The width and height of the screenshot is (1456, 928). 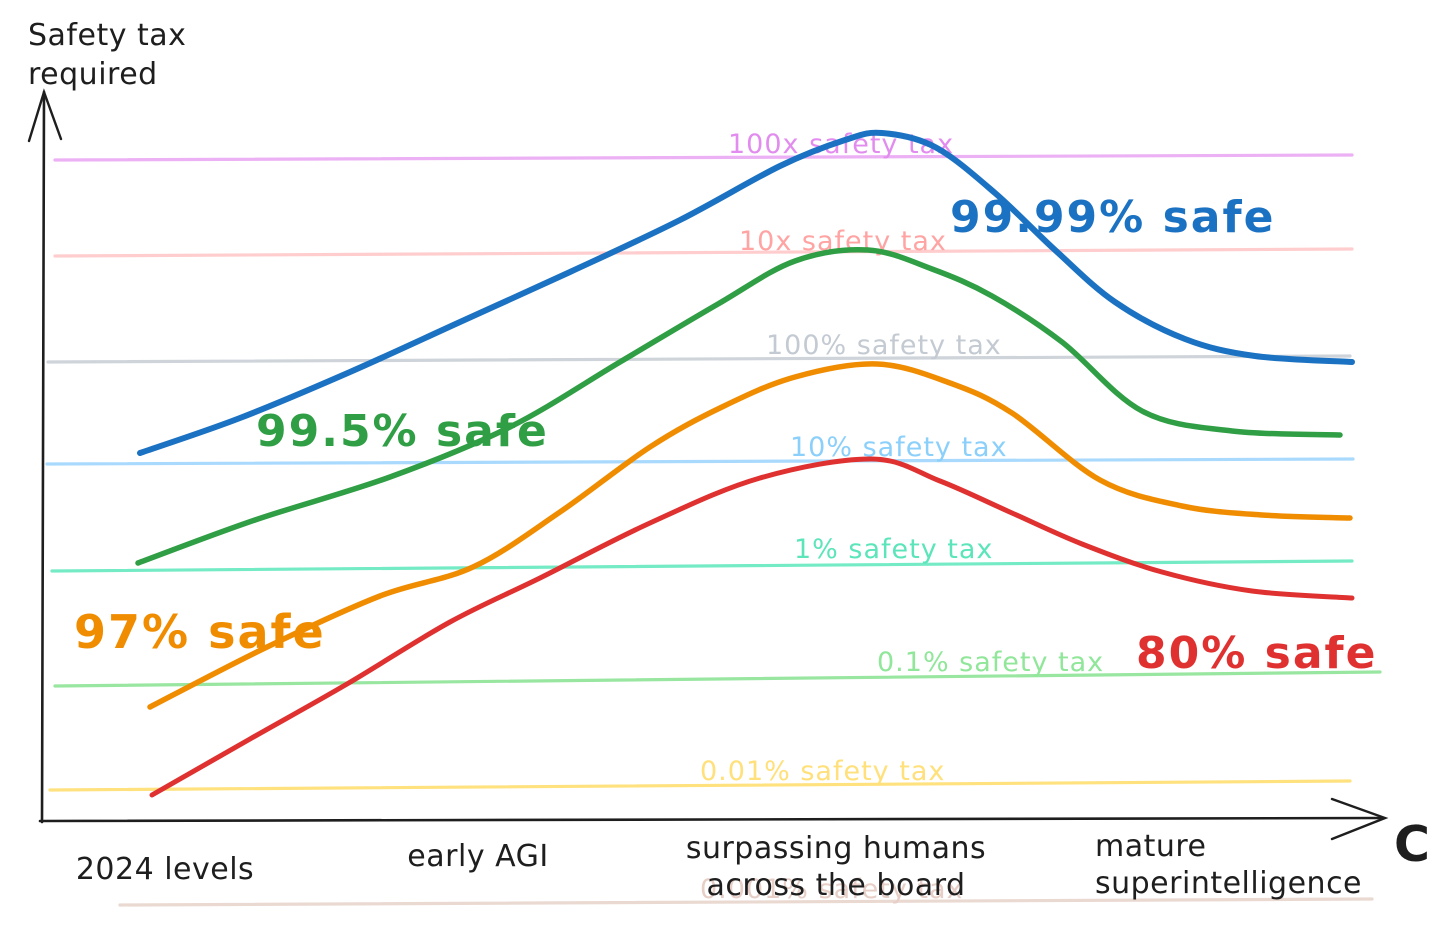 What do you see at coordinates (43, 457) in the screenshot?
I see `y-axis-line` at bounding box center [43, 457].